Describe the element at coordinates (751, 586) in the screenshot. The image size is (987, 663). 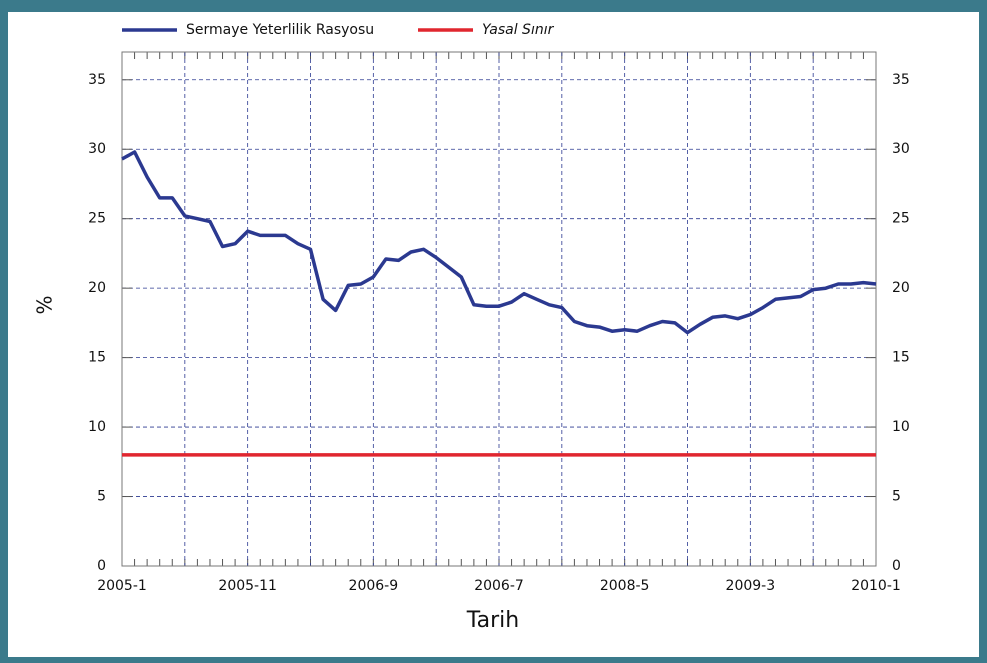
I see `x-tick-label: 2009-3` at that location.